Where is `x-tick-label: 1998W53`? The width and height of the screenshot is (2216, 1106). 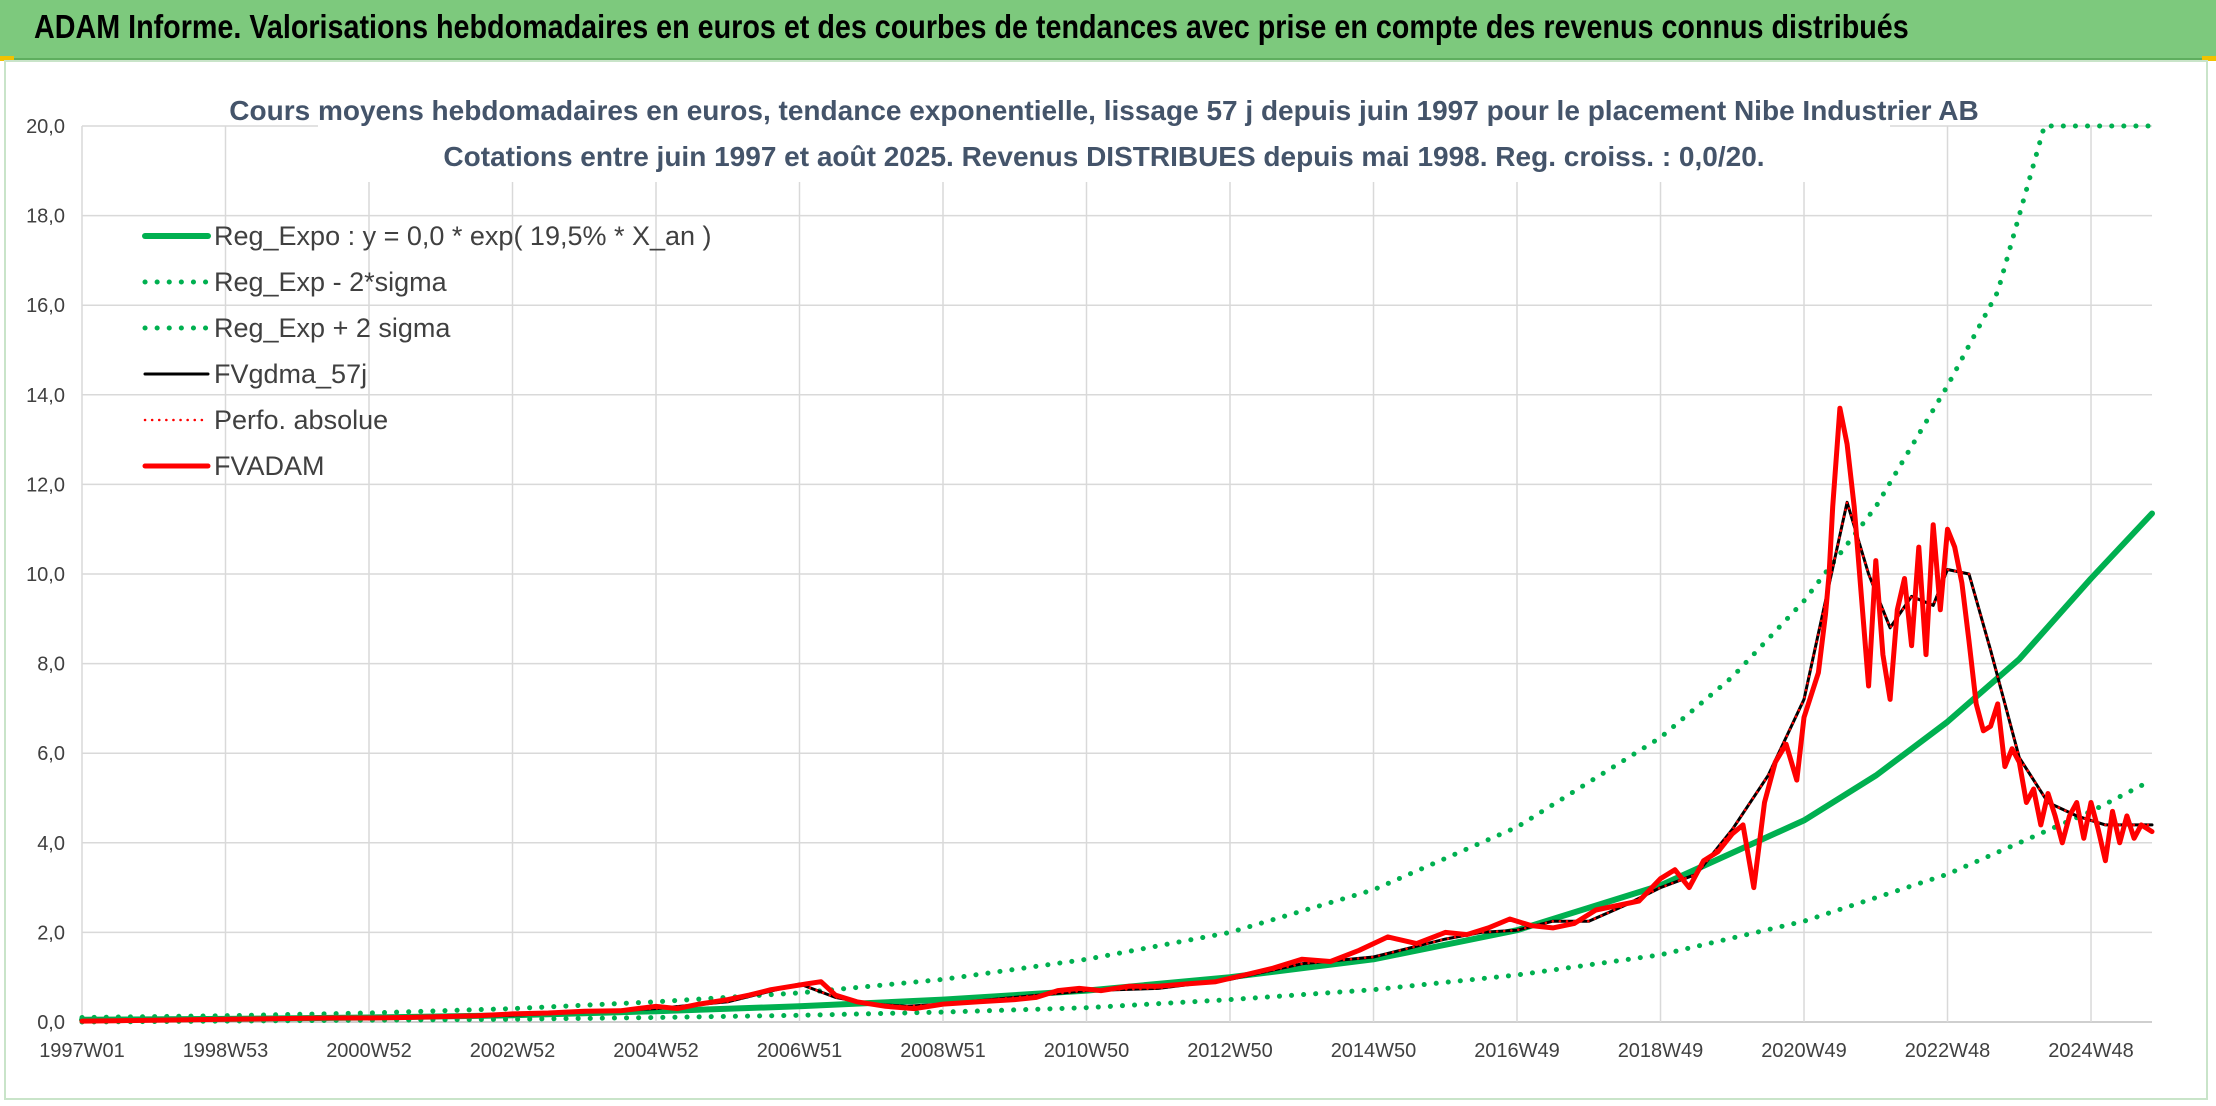 x-tick-label: 1998W53 is located at coordinates (226, 1051).